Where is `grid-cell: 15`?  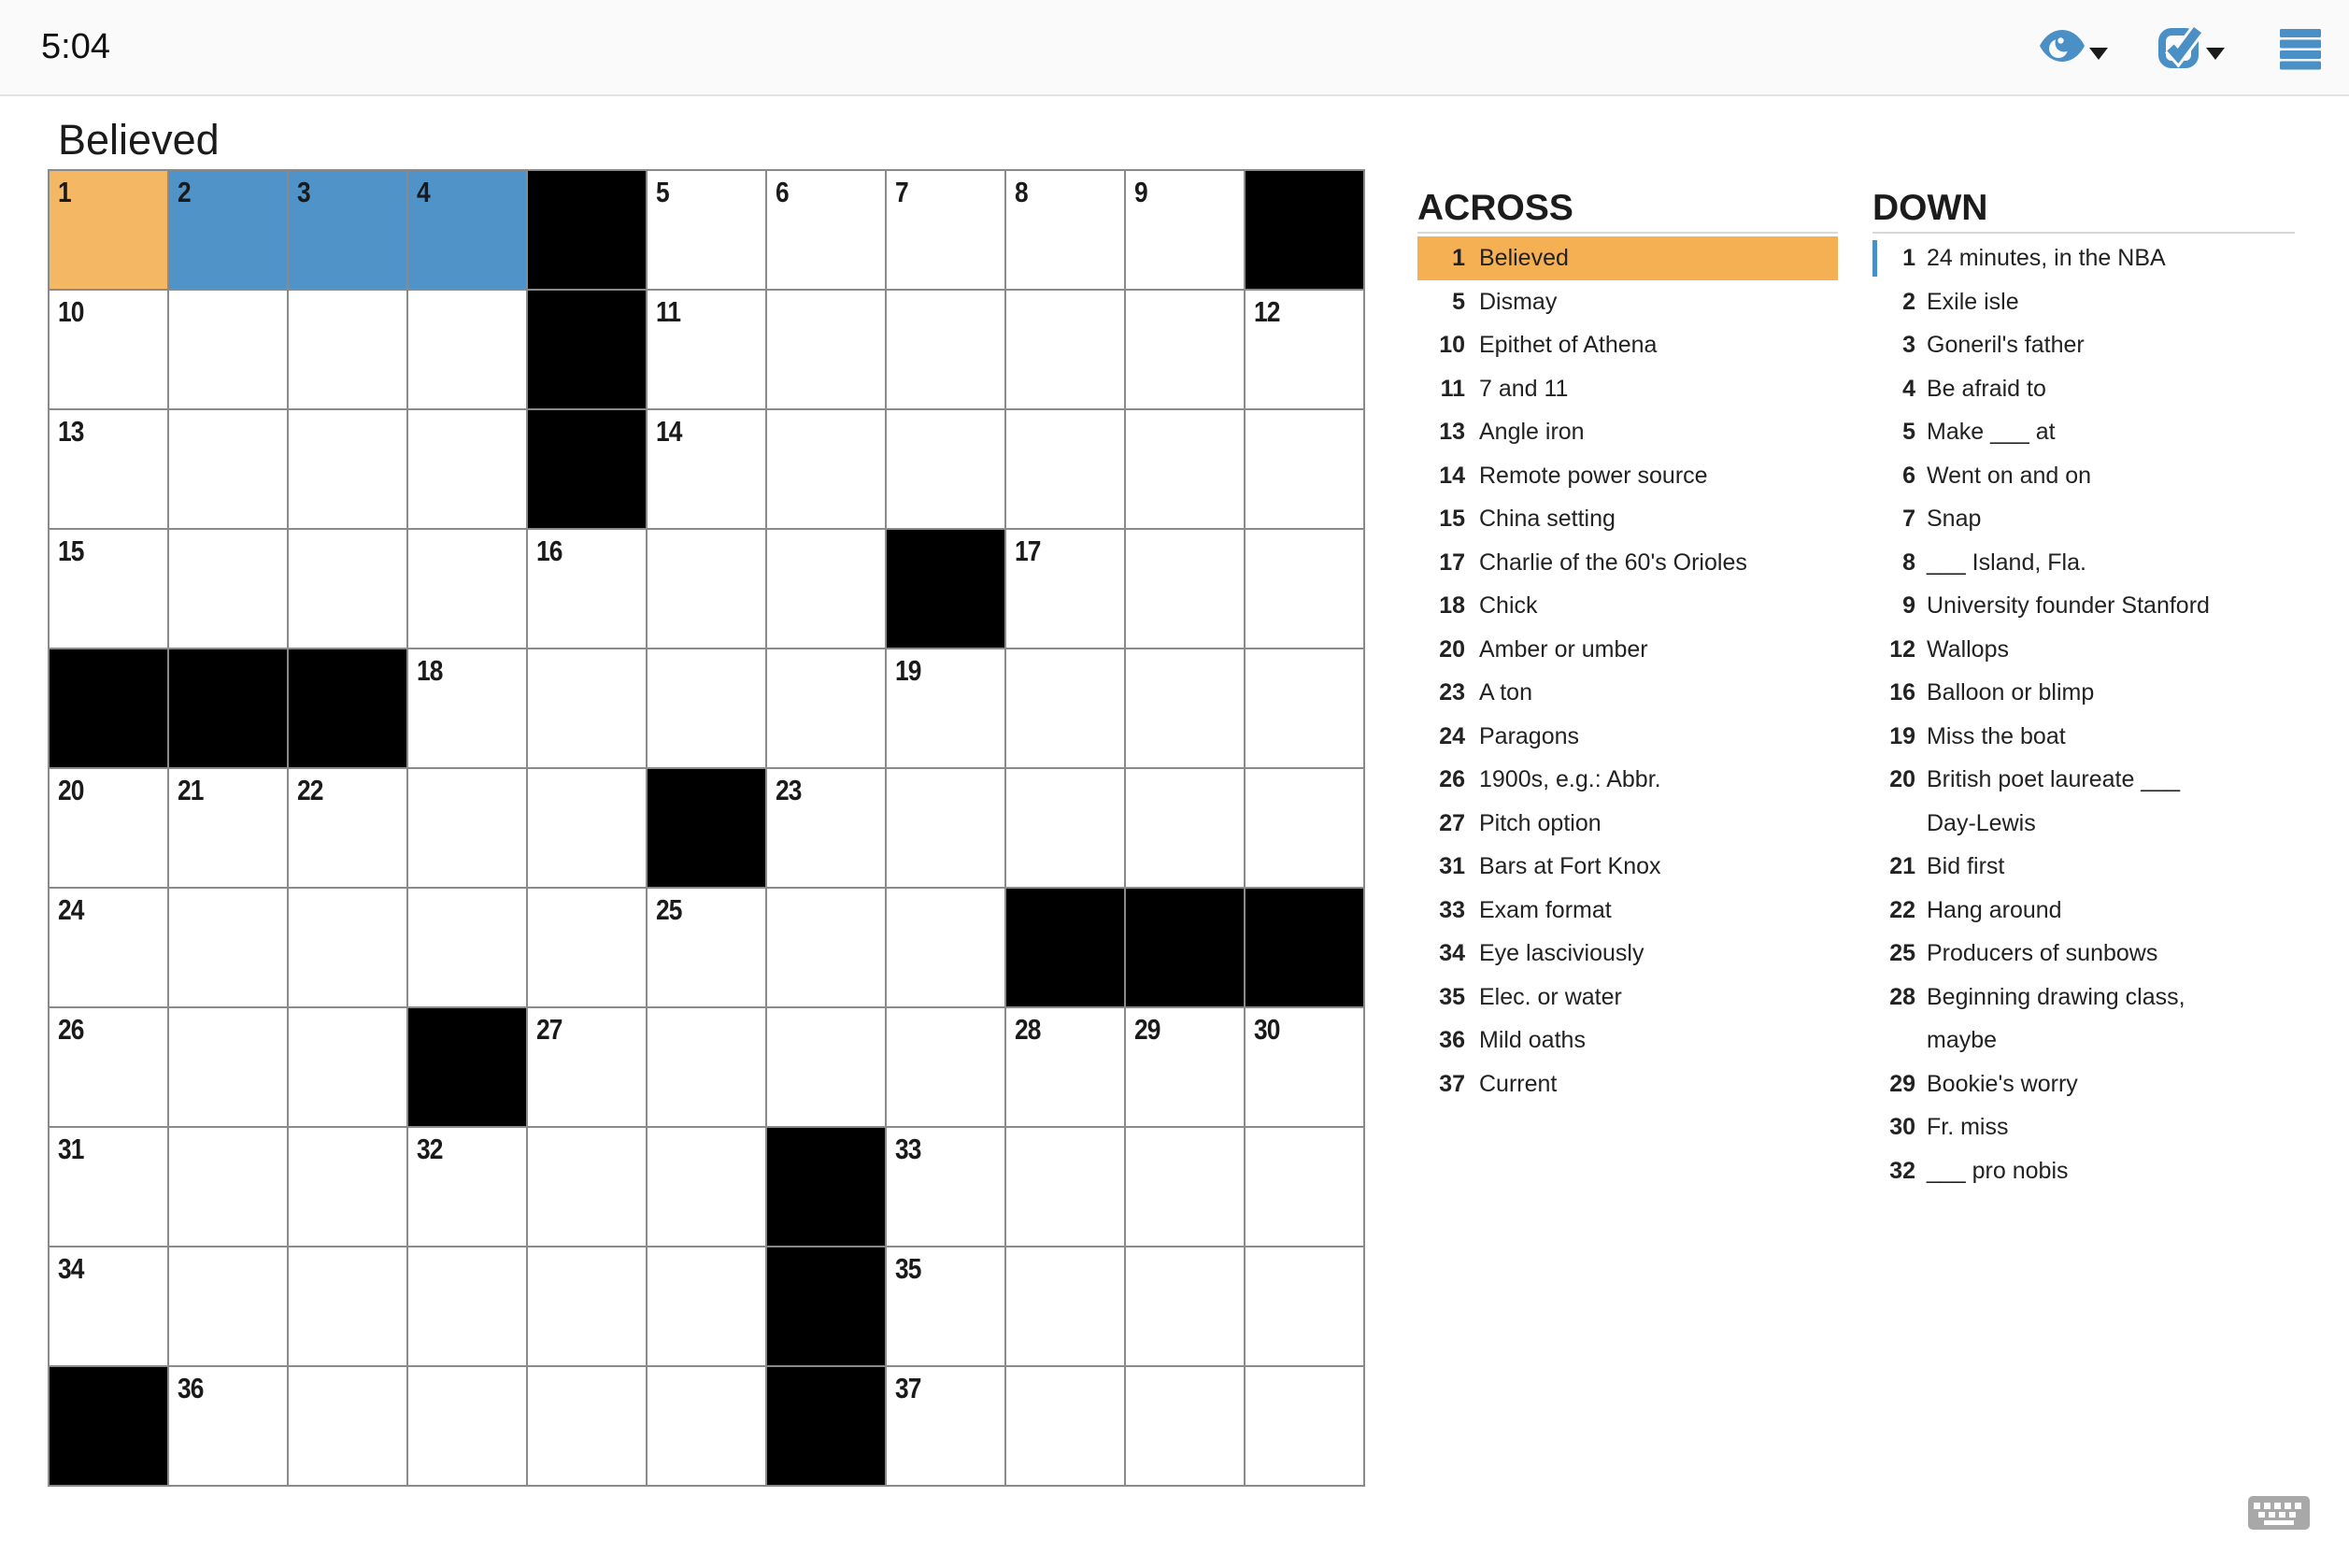 grid-cell: 15 is located at coordinates (108, 589).